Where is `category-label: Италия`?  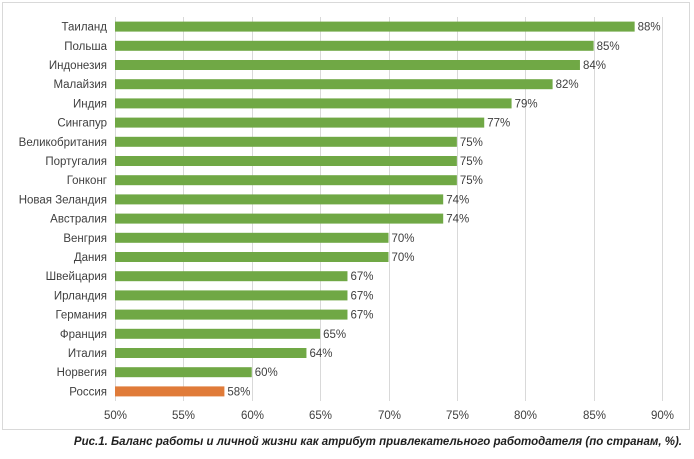 category-label: Италия is located at coordinates (87, 354).